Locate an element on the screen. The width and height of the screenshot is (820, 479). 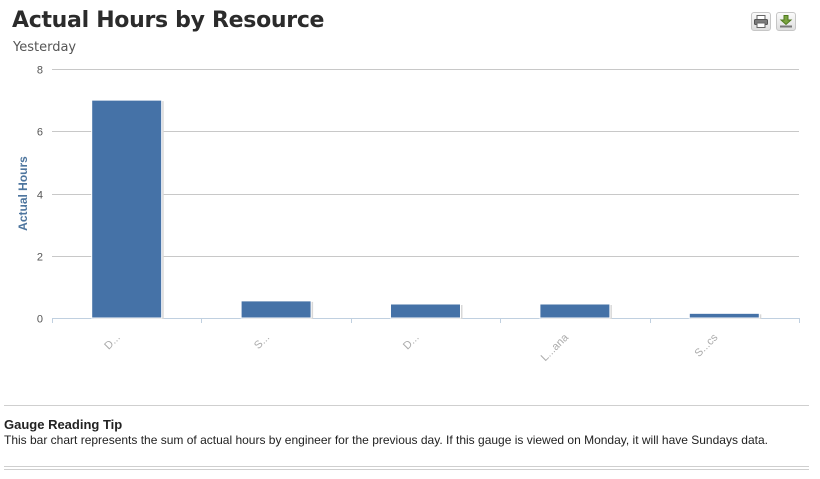
y-tick-label: 6 is located at coordinates (40, 133).